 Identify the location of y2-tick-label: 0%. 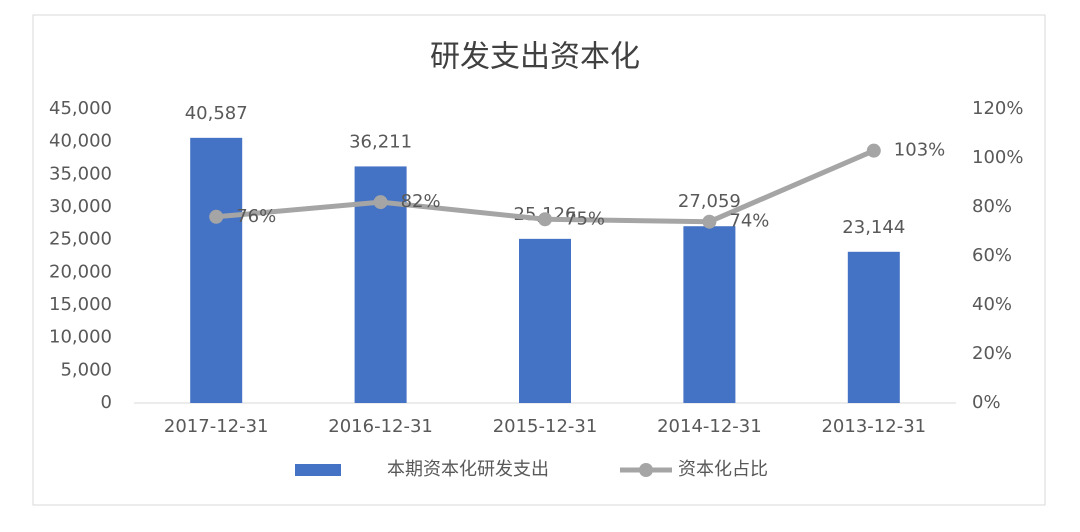
(986, 402).